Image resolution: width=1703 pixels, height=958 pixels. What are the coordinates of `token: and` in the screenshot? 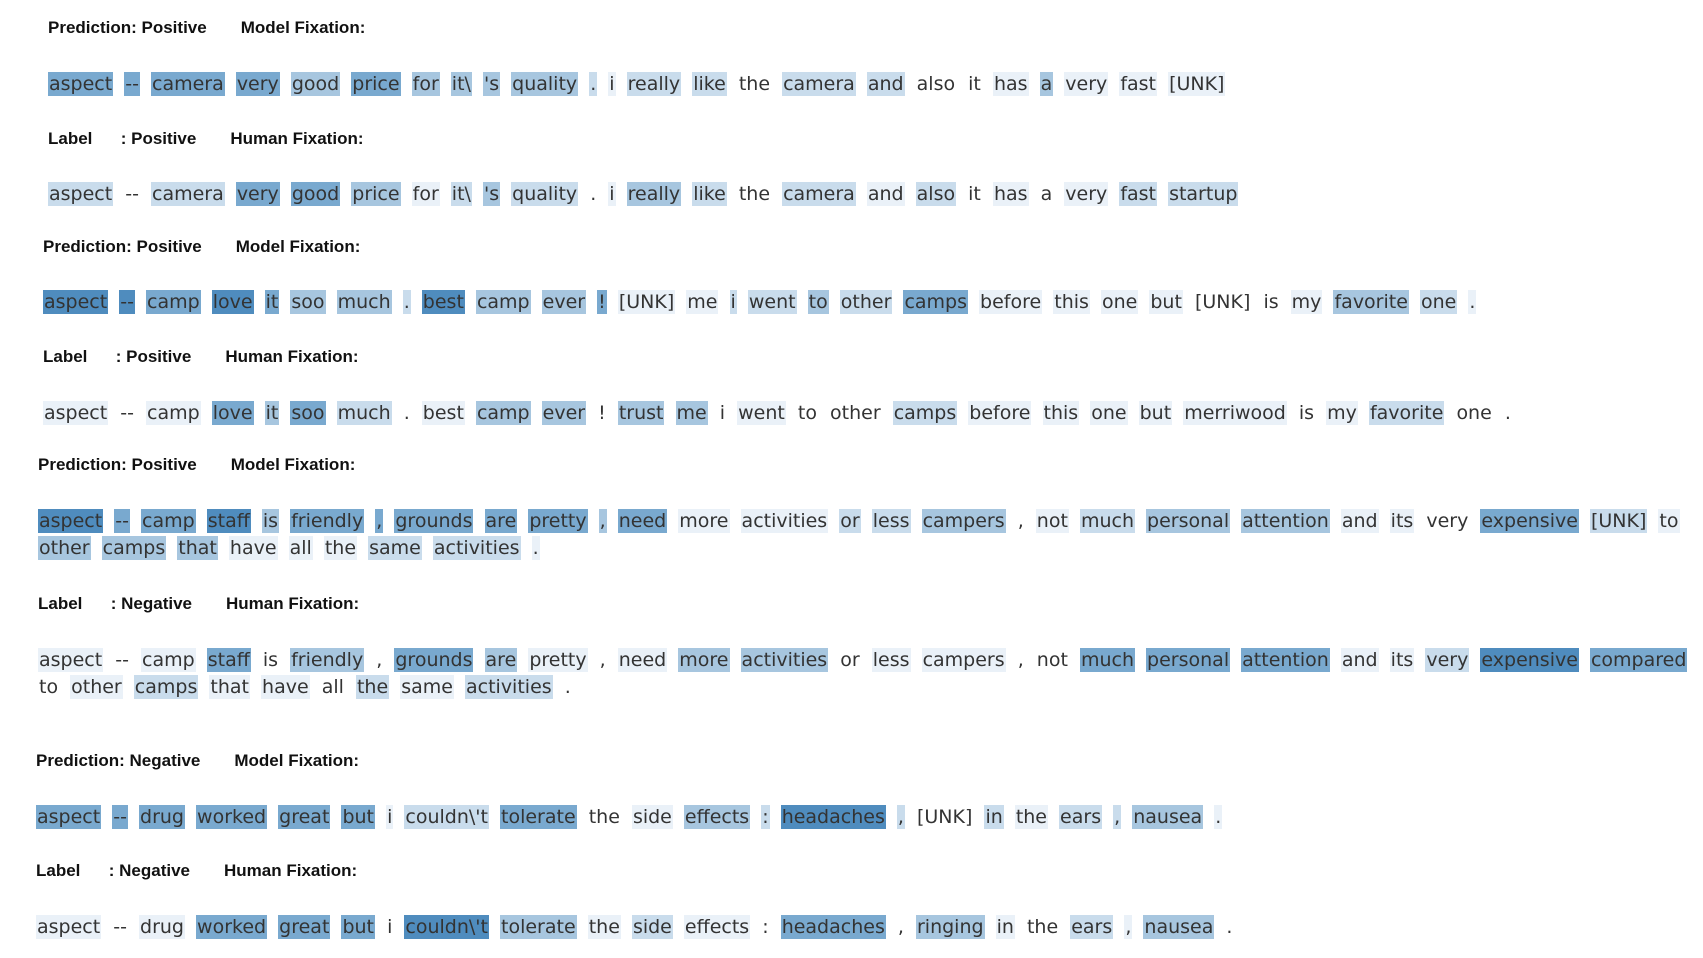 It's located at (885, 84).